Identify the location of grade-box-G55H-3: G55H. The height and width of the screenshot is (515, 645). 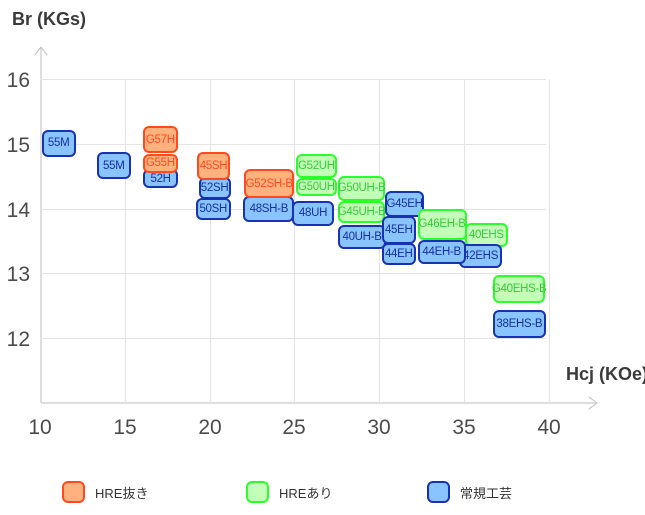
(160, 163).